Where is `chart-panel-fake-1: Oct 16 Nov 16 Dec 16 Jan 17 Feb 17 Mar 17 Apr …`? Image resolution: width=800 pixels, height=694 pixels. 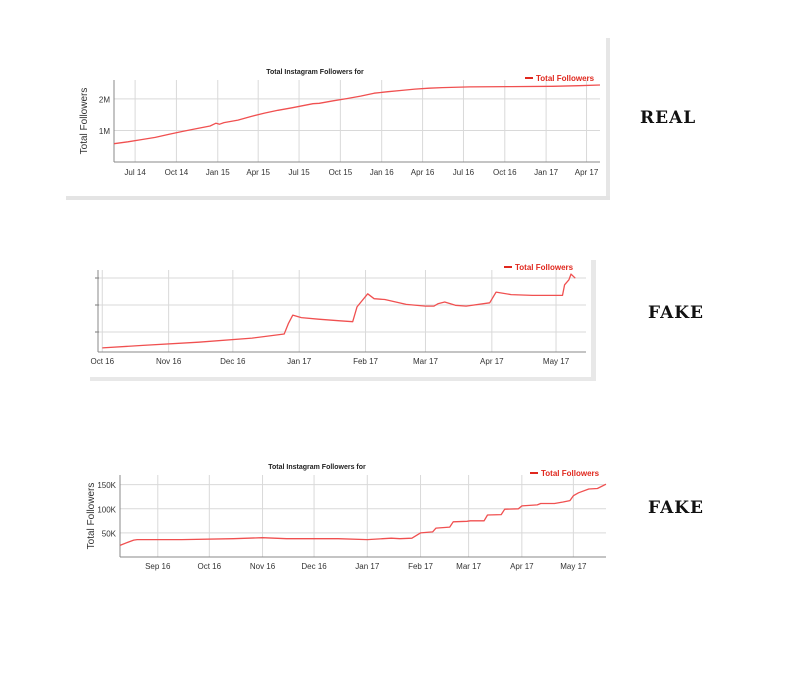 chart-panel-fake-1: Oct 16 Nov 16 Dec 16 Jan 17 Feb 17 Mar 17 Apr … is located at coordinates (343, 320).